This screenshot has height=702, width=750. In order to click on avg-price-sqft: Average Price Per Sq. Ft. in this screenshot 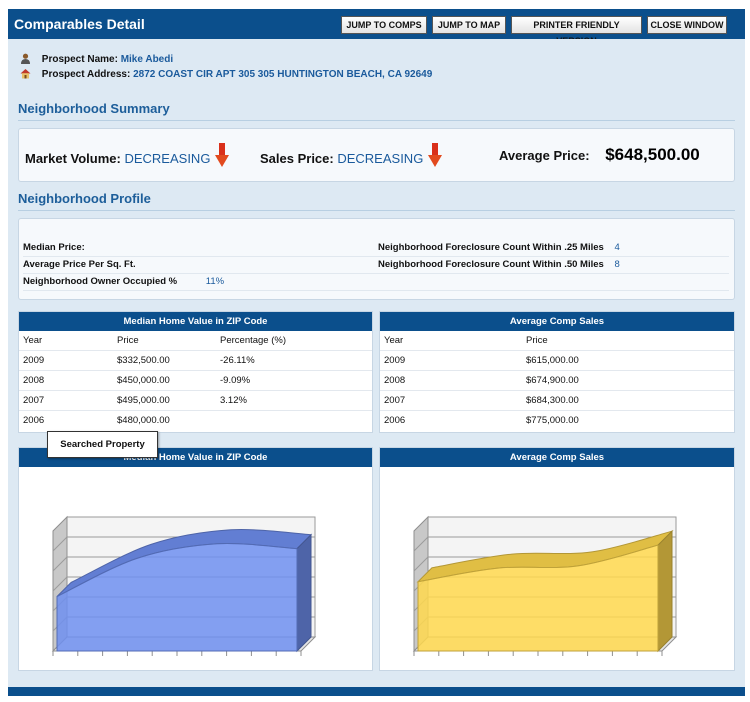, I will do `click(79, 264)`.